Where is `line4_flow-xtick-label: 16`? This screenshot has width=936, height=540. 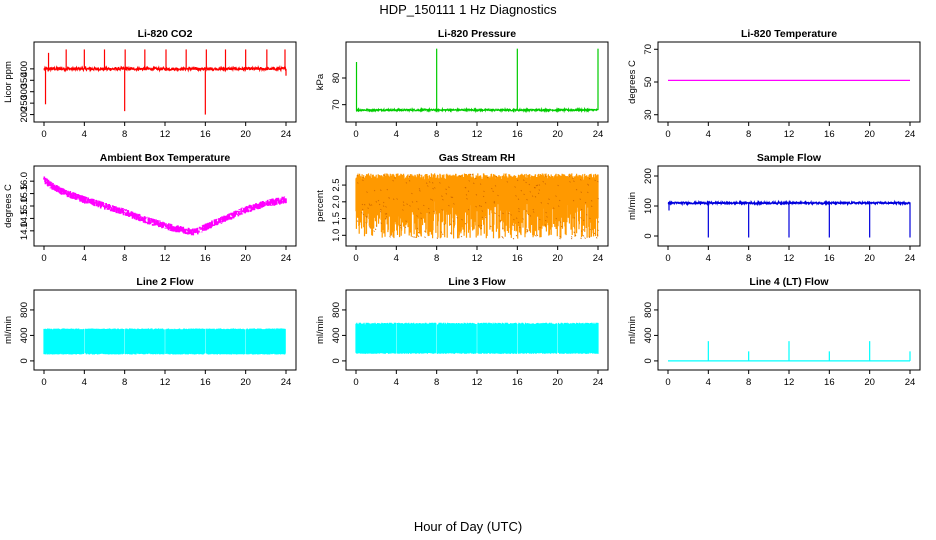 line4_flow-xtick-label: 16 is located at coordinates (829, 382).